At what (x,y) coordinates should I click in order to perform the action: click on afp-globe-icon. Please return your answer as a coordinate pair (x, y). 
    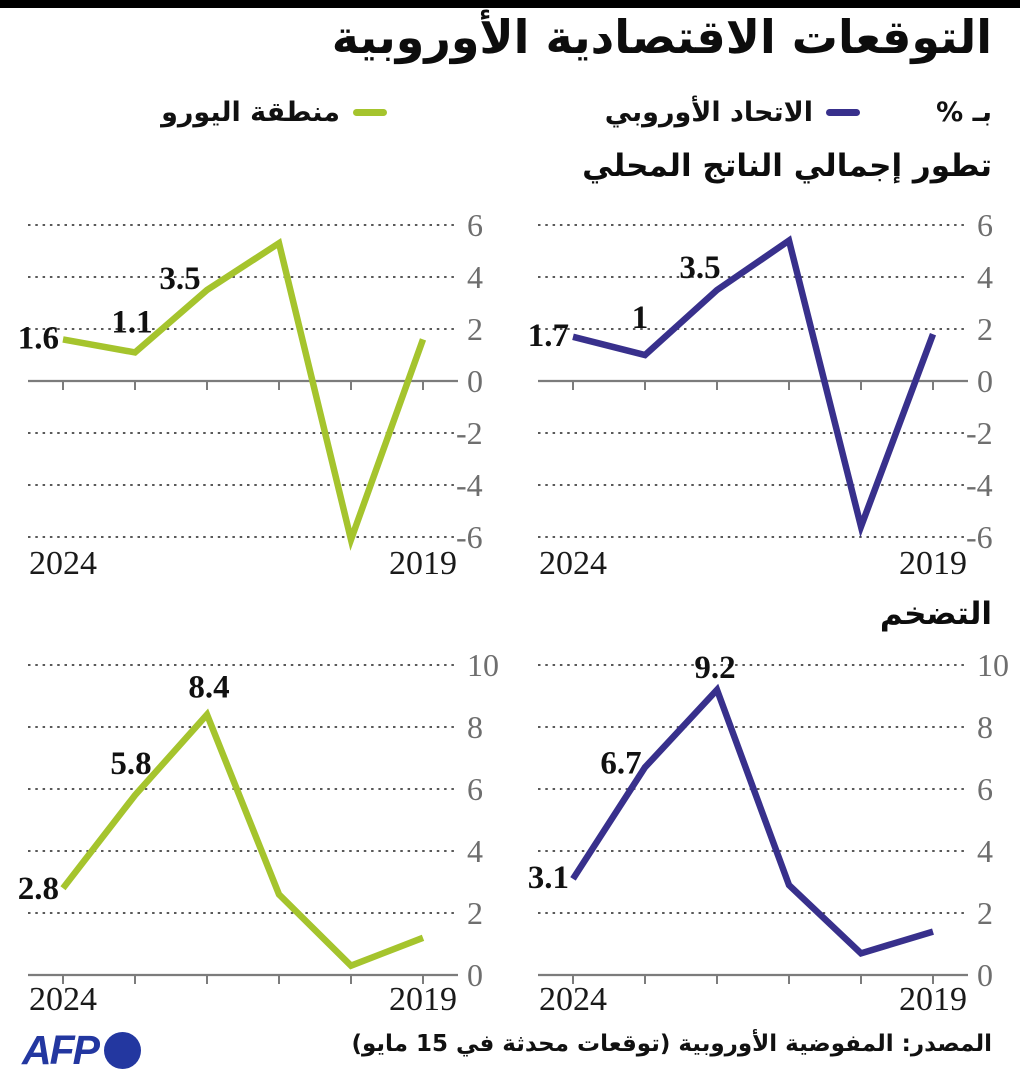
    Looking at the image, I should click on (122, 1050).